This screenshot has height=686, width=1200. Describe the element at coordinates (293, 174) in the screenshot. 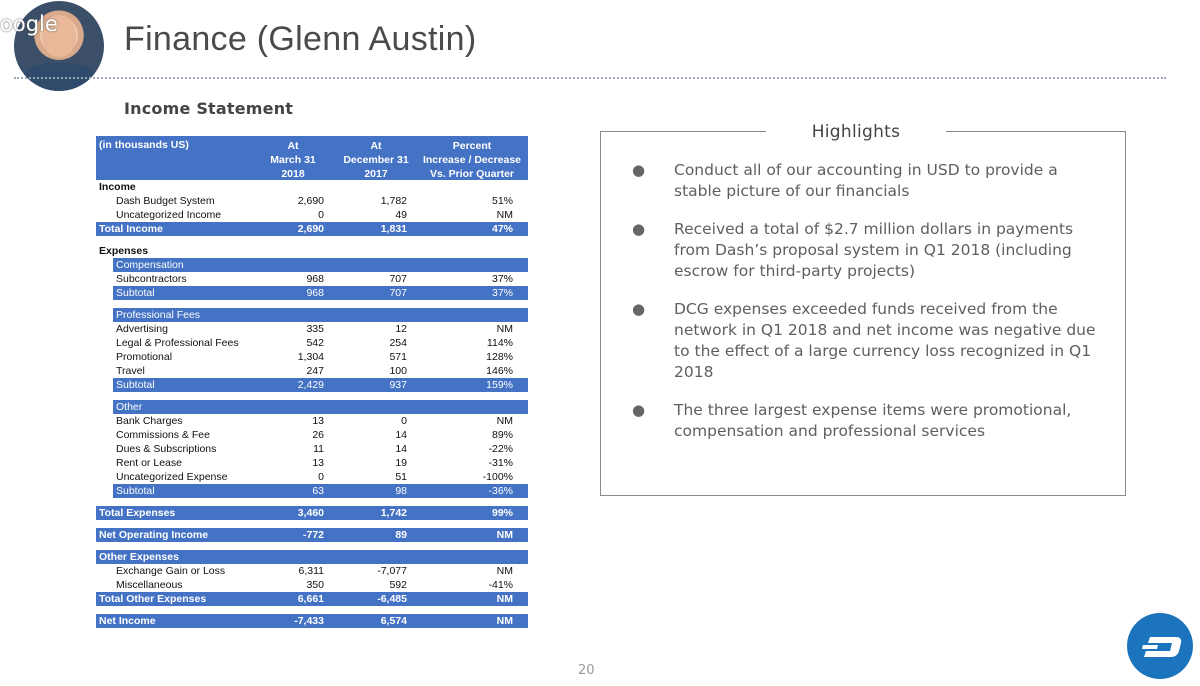

I see `header-col1-line: 2018` at that location.